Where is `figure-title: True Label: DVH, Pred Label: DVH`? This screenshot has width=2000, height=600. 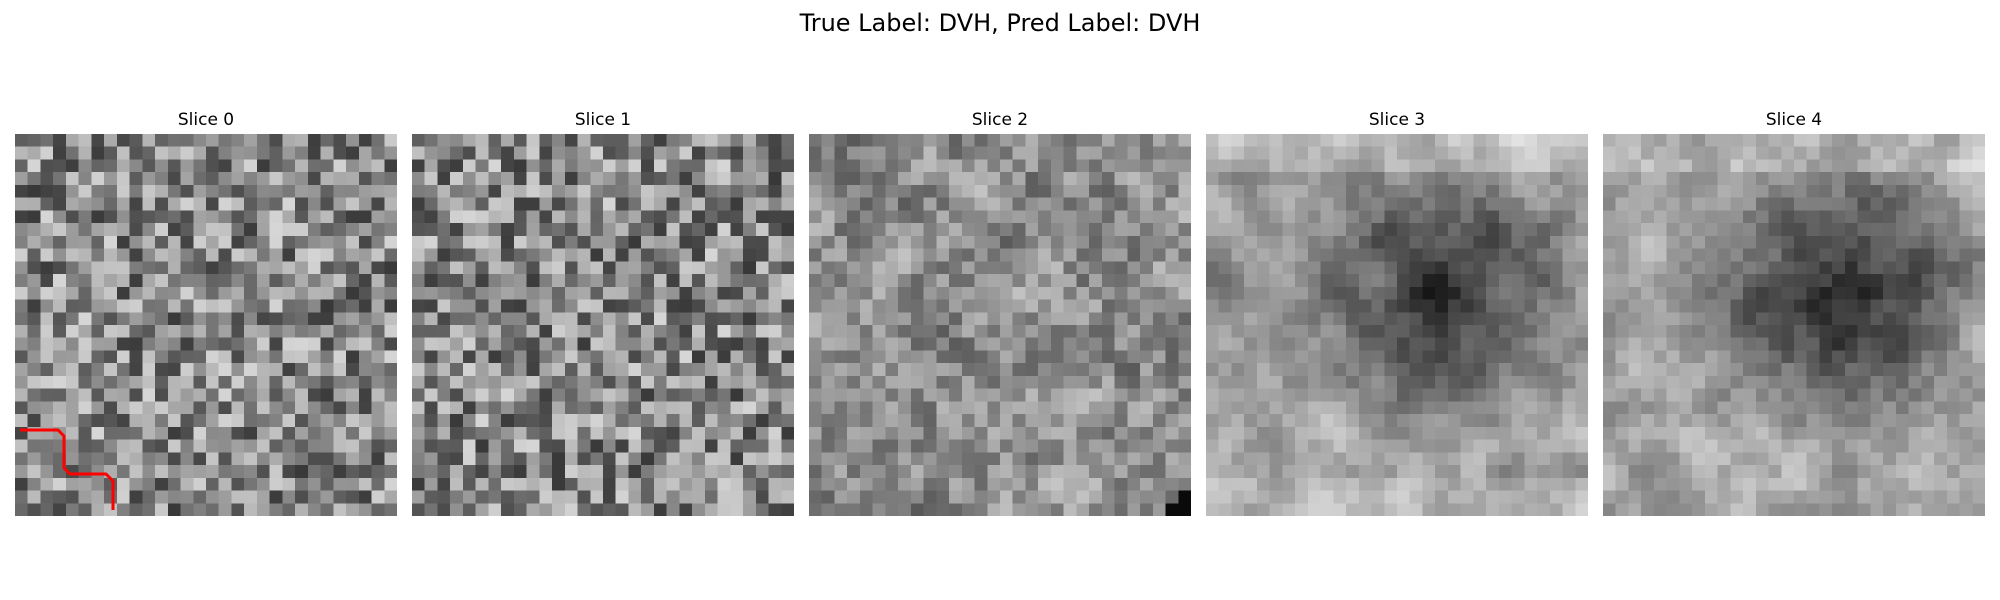 figure-title: True Label: DVH, Pred Label: DVH is located at coordinates (1000, 23).